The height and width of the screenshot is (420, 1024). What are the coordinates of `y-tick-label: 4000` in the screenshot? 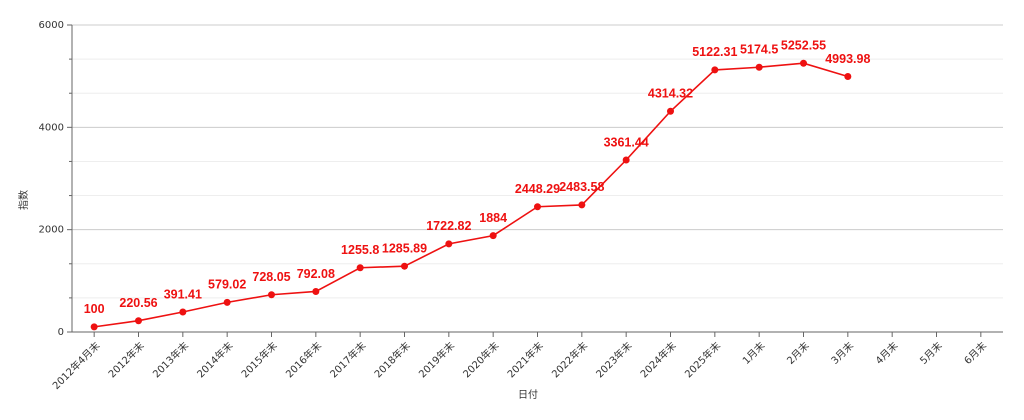 It's located at (51, 127).